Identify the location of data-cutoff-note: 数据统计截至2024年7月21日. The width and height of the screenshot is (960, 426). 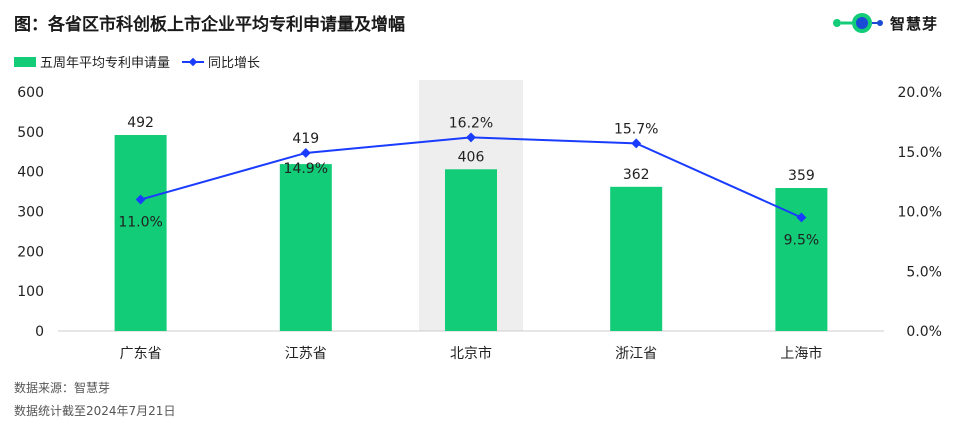
(95, 411).